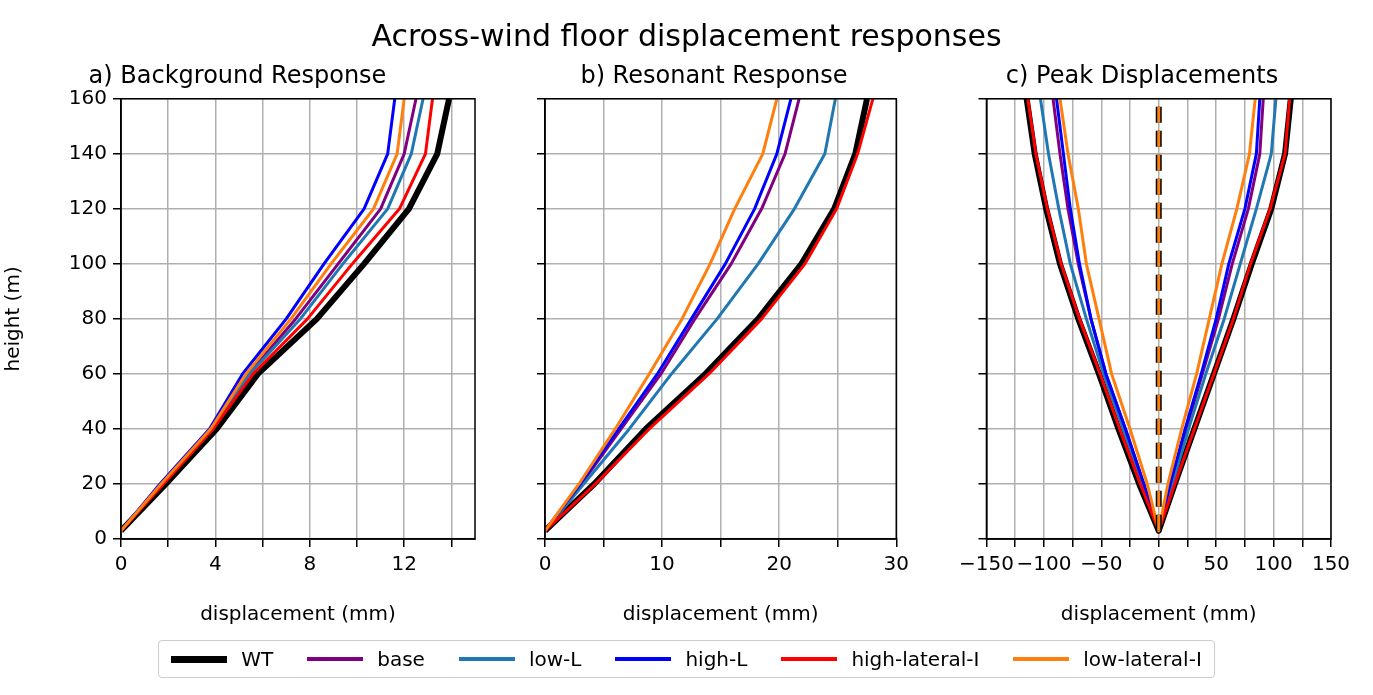  I want to click on legend-label: low-L, so click(555, 659).